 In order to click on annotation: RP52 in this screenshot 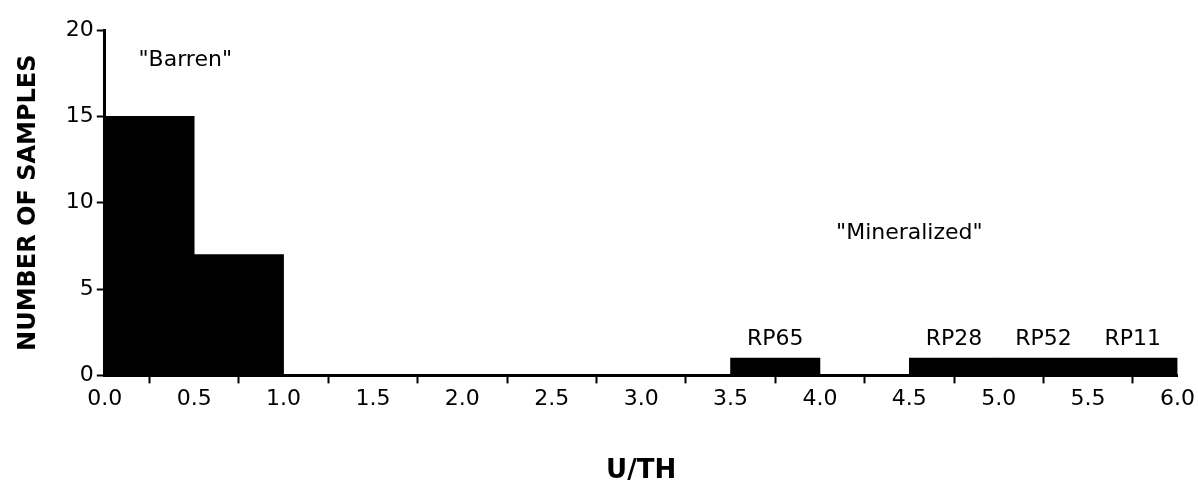, I will do `click(1043, 337)`.